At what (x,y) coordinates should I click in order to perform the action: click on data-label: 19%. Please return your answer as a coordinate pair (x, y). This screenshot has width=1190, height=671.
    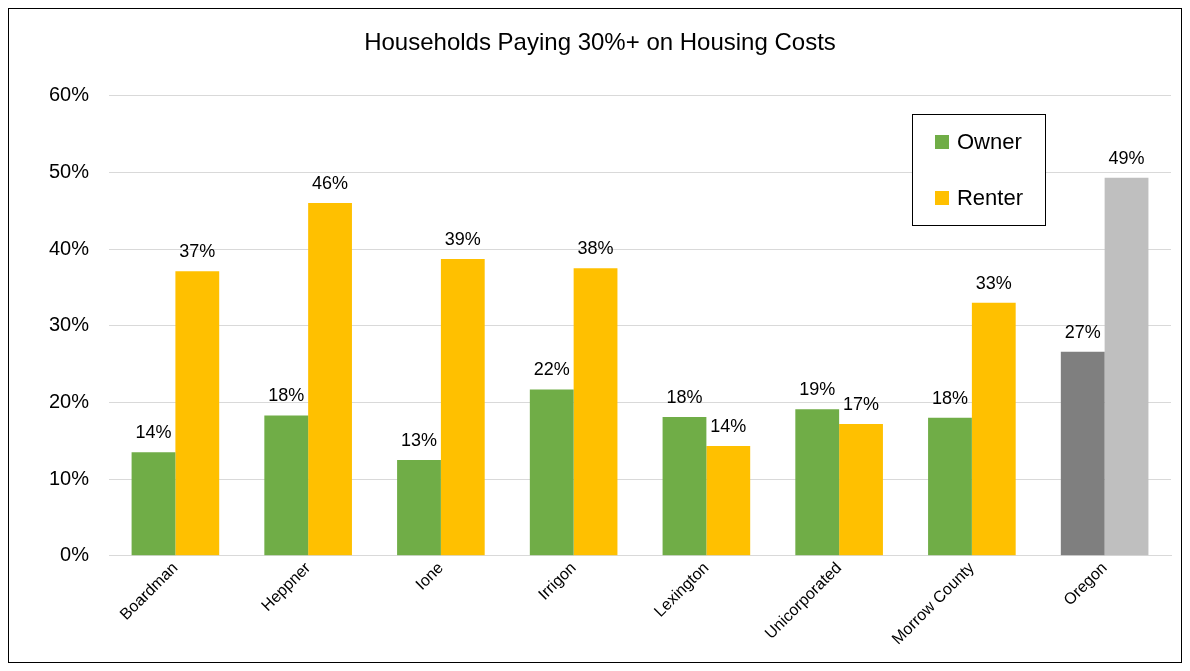
    Looking at the image, I should click on (817, 389).